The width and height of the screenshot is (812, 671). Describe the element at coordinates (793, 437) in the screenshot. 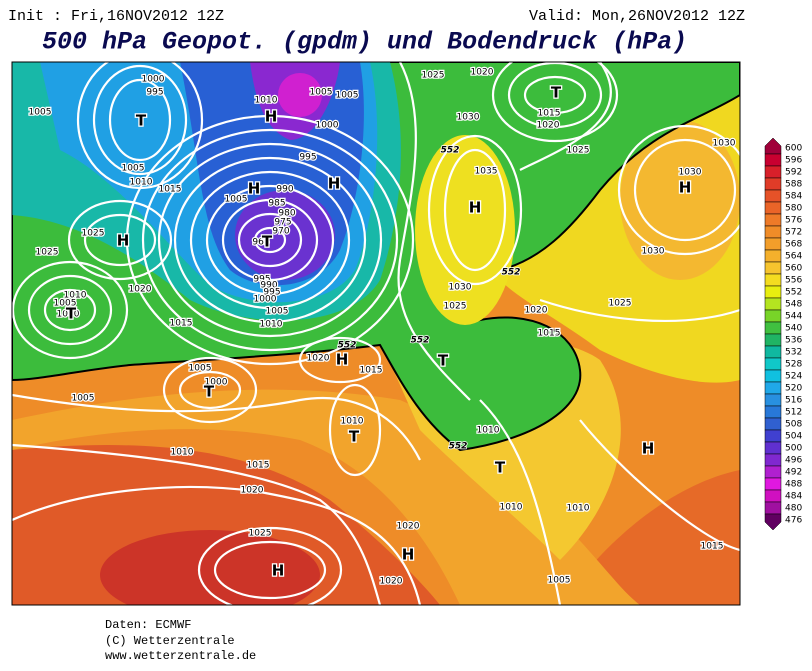

I see `colorbar-label: 504` at that location.